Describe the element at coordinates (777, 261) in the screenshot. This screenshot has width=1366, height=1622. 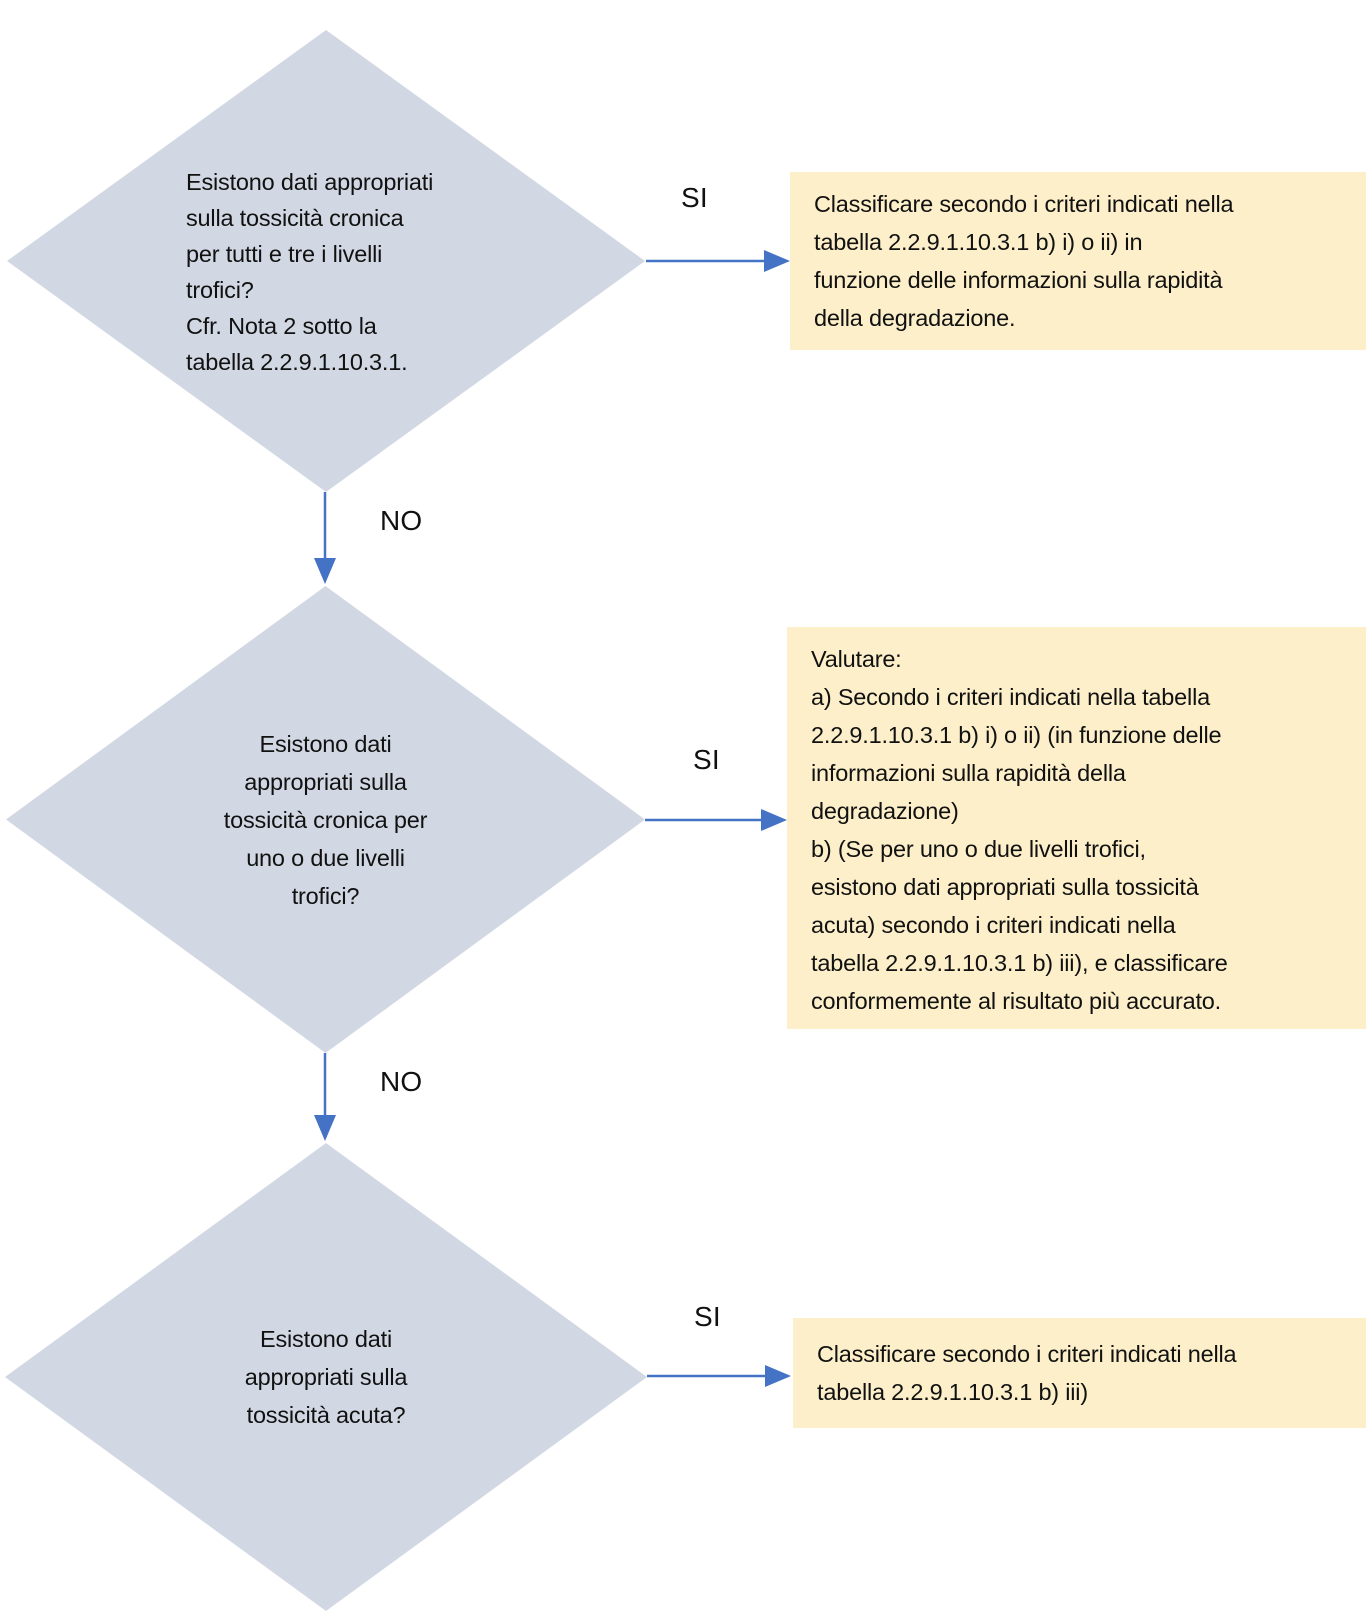
I see `arrow-si-1-head-icon` at that location.